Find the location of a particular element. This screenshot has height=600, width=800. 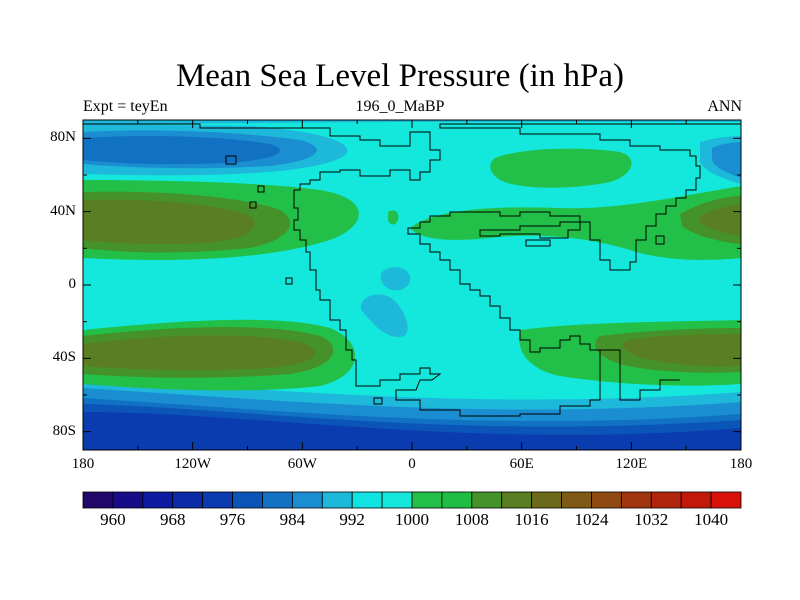

contour-1000-small-b is located at coordinates (384, 316).